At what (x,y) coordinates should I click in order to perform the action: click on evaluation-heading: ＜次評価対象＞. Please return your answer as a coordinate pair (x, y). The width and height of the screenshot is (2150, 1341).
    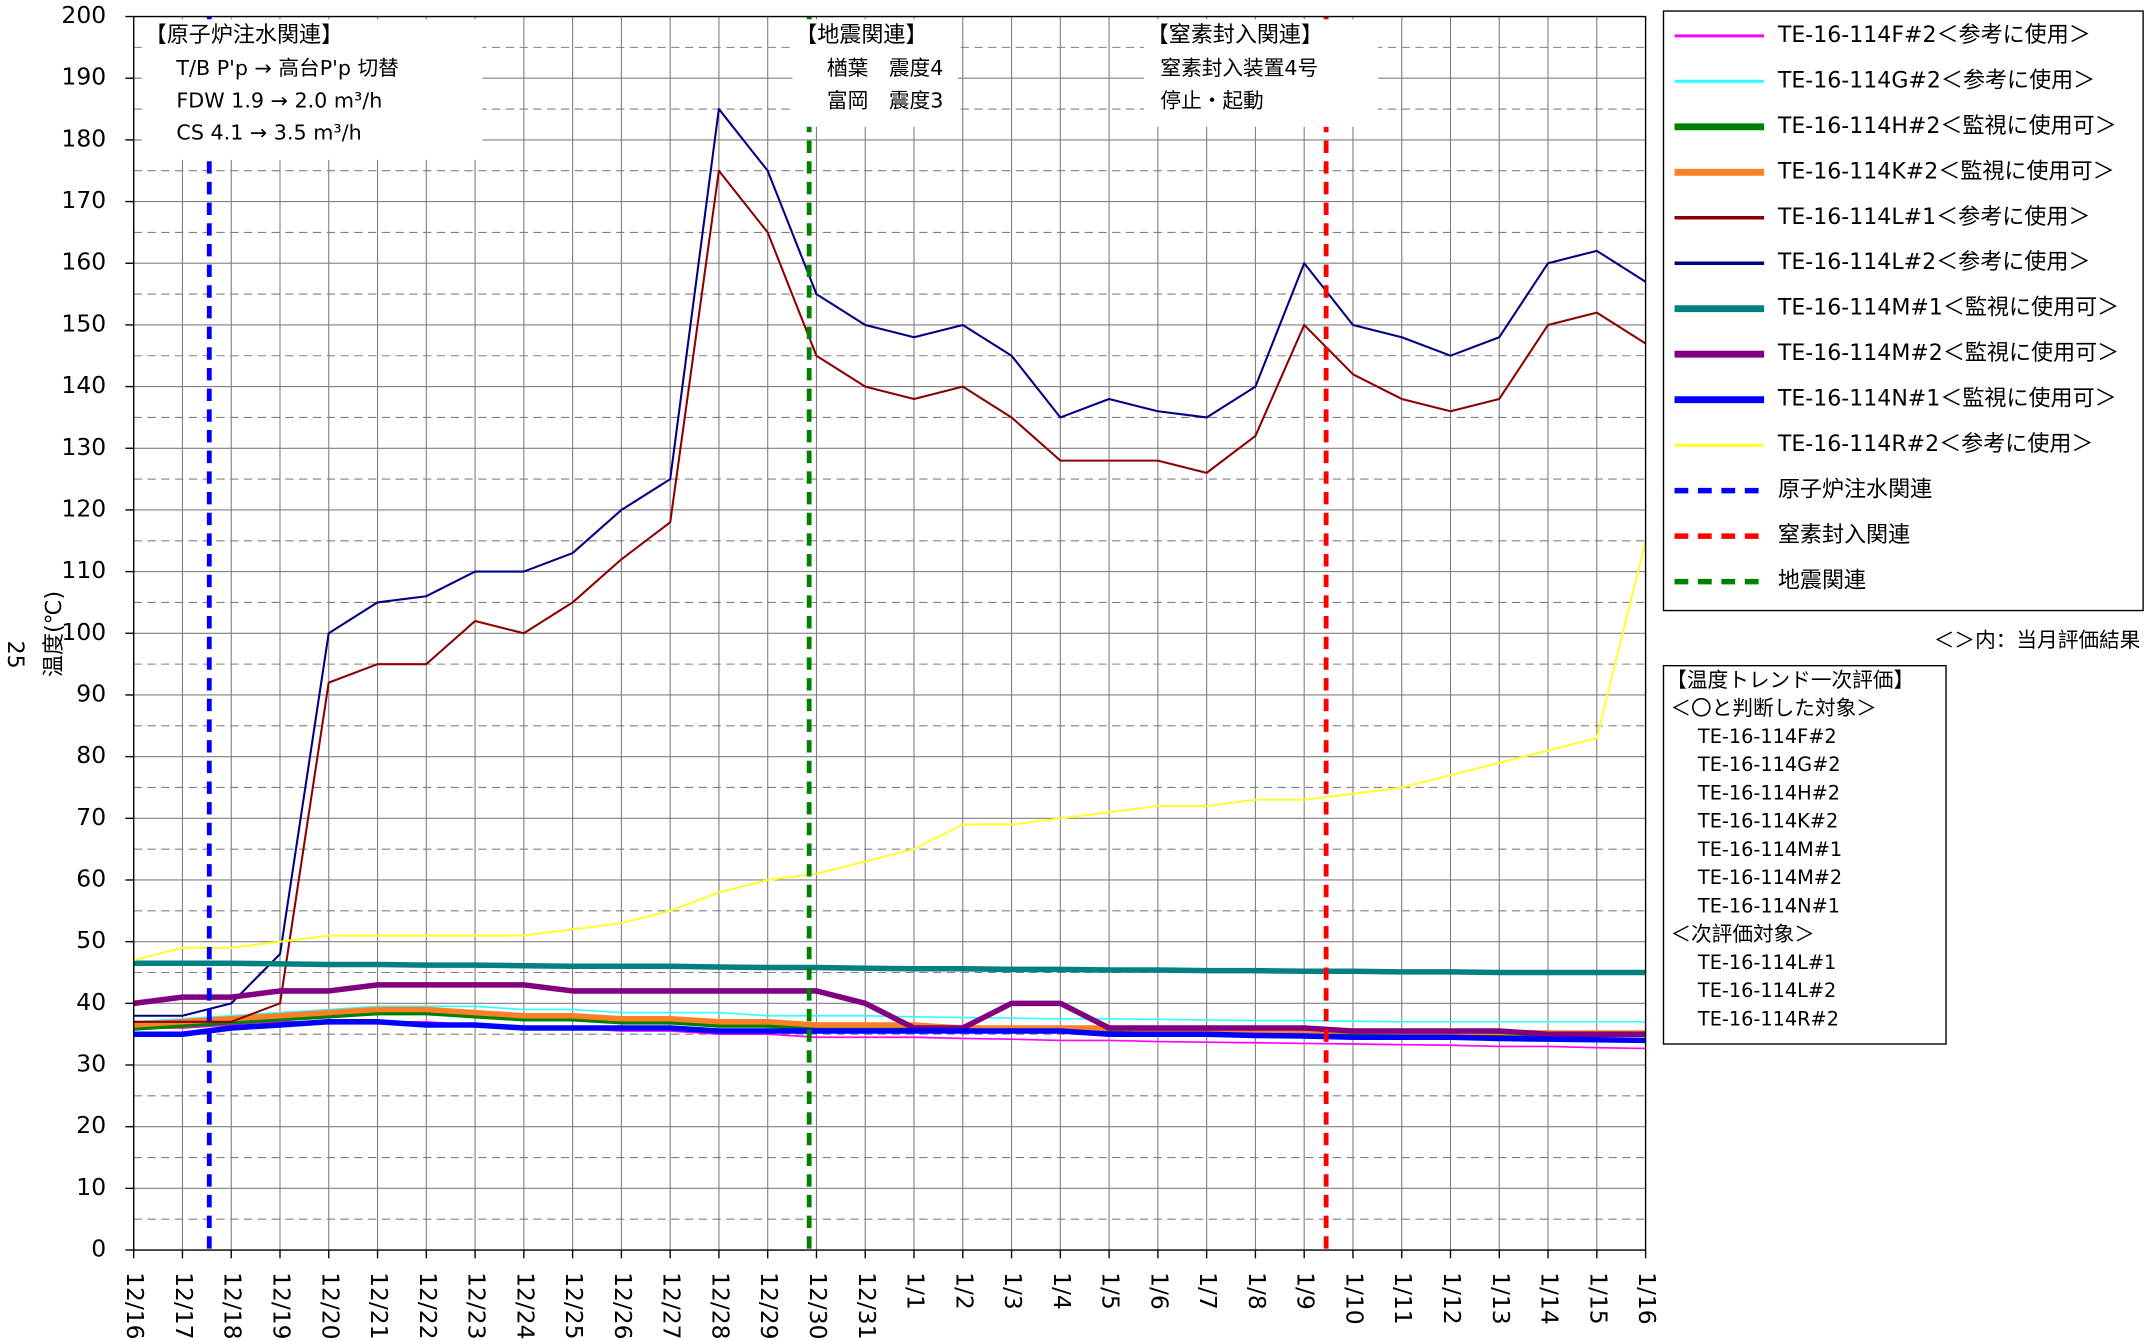
    Looking at the image, I should click on (1742, 934).